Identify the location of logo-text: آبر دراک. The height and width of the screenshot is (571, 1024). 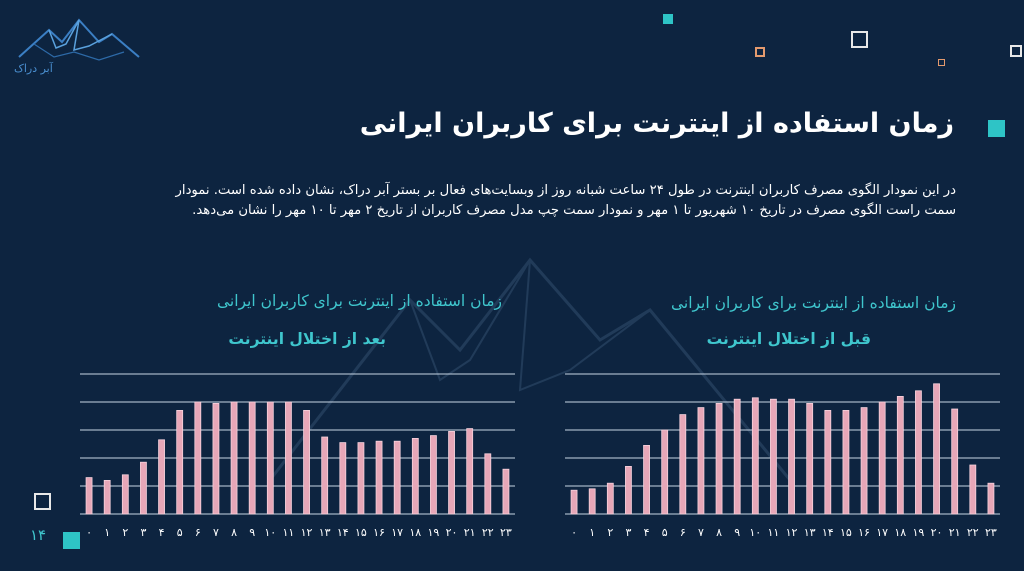
(33, 68).